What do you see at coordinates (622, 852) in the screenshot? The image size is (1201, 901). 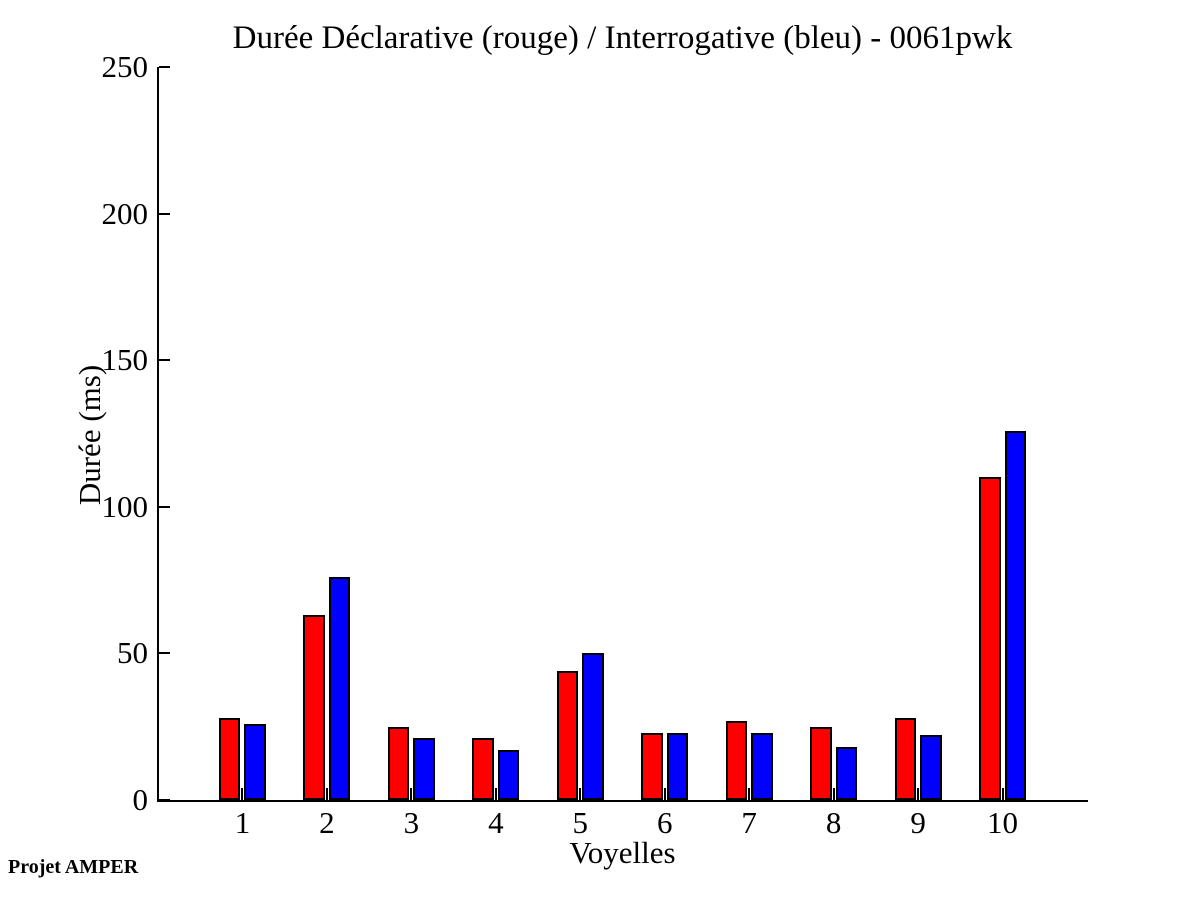 I see `x-axis-label: Voyelles` at bounding box center [622, 852].